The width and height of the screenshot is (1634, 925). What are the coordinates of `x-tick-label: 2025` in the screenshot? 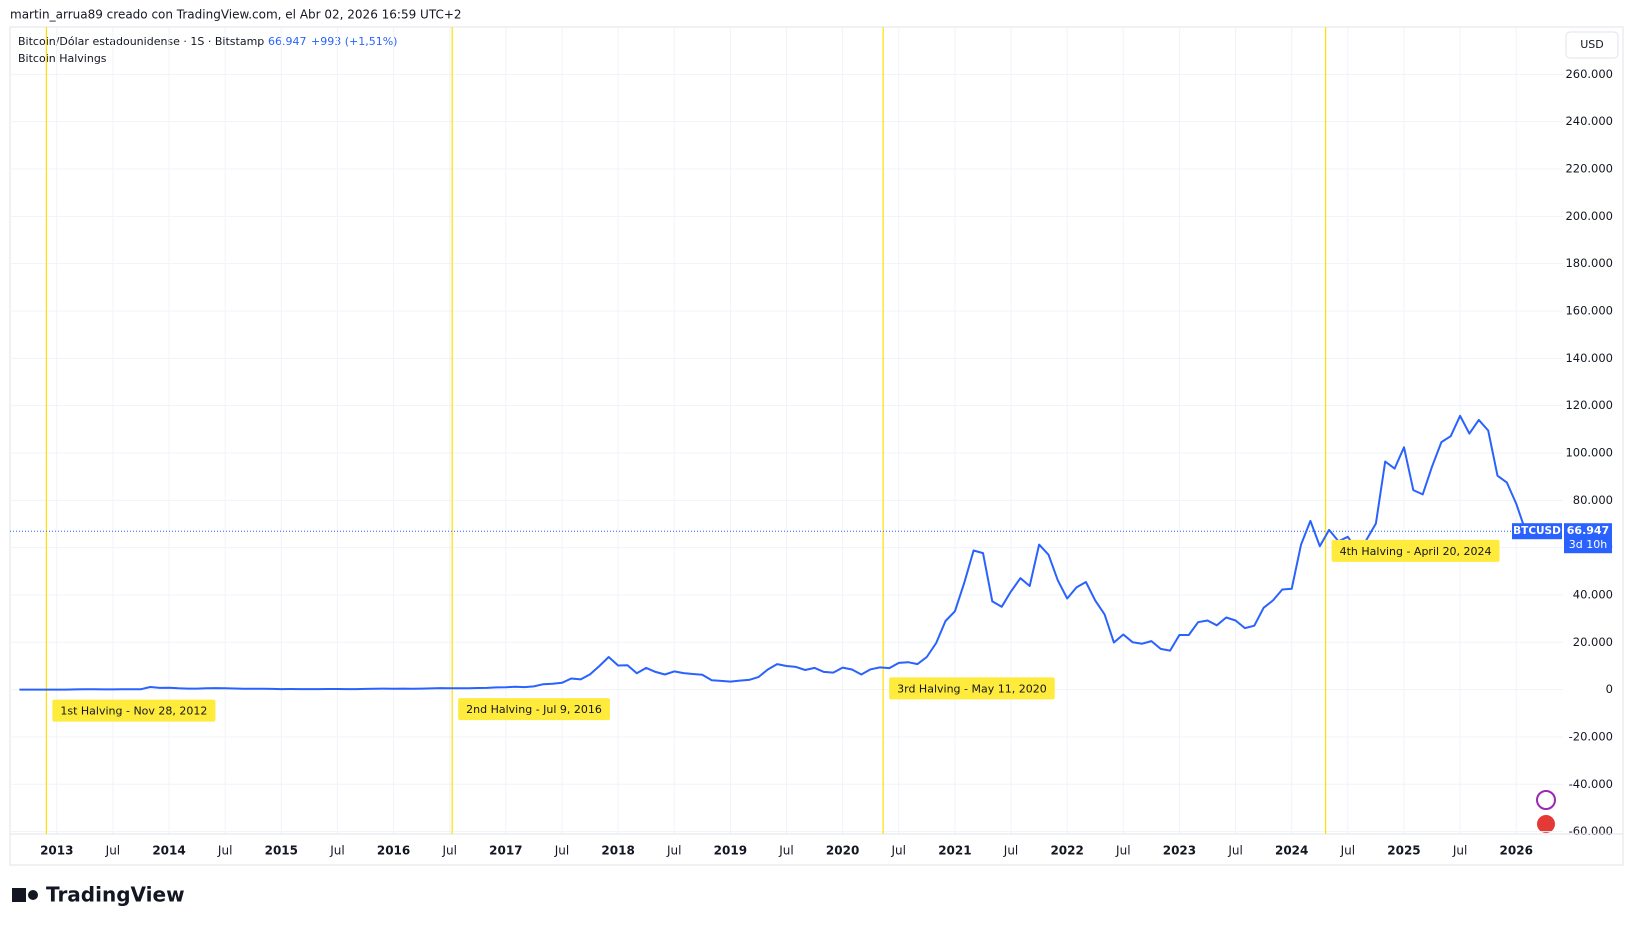 It's located at (1403, 851).